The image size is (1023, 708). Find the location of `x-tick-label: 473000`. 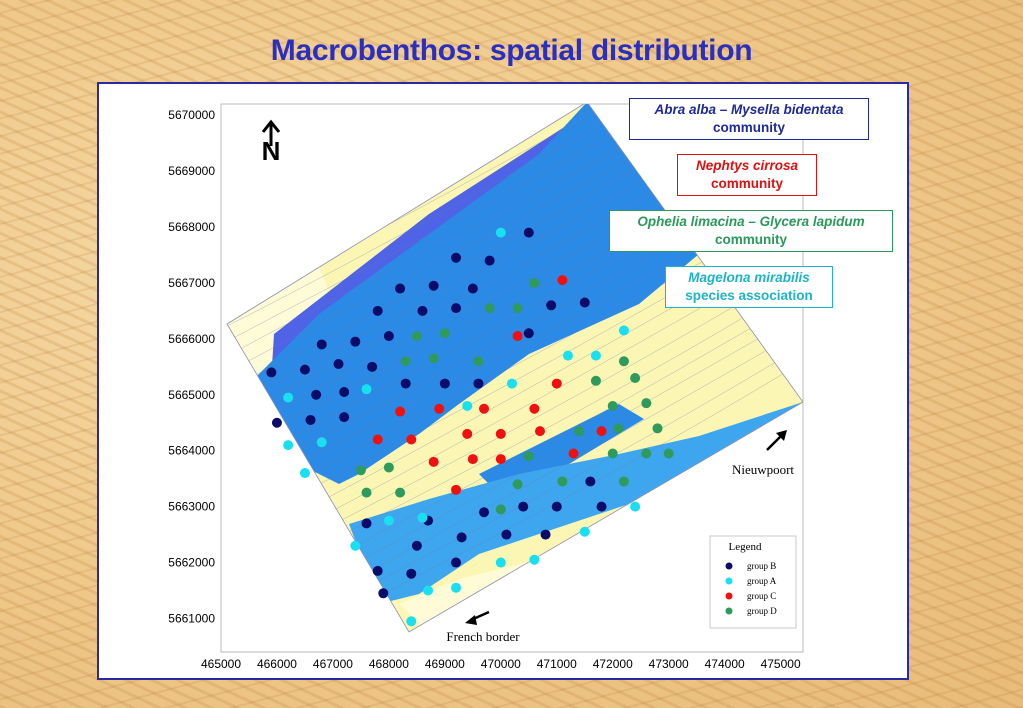

x-tick-label: 473000 is located at coordinates (669, 664).